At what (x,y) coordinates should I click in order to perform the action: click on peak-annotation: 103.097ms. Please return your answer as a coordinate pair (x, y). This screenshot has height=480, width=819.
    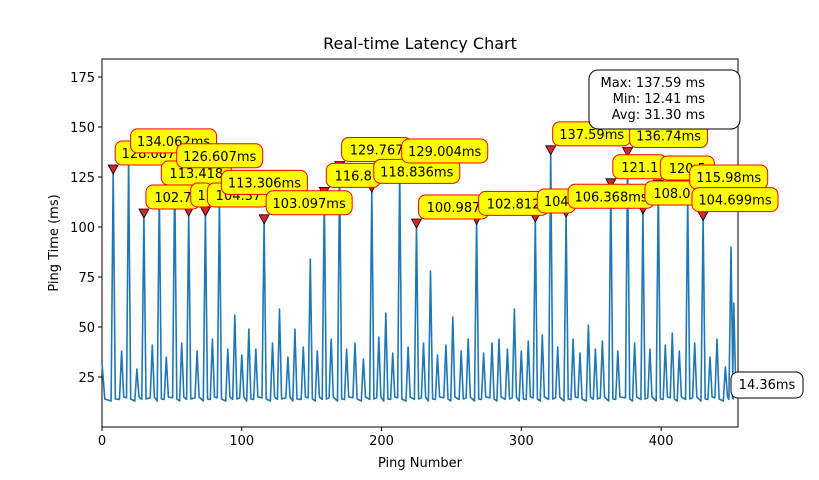
    Looking at the image, I should click on (309, 203).